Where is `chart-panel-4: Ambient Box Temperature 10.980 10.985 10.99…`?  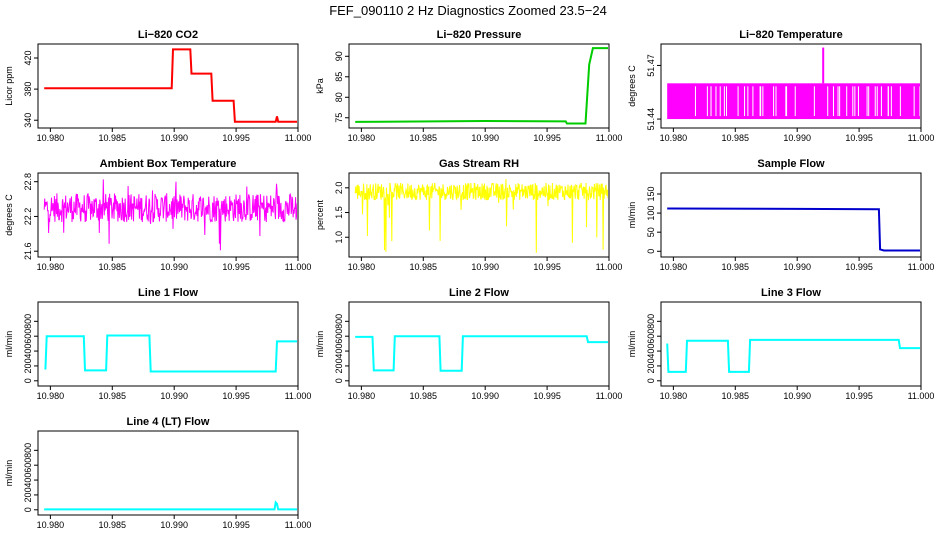
chart-panel-4: Ambient Box Temperature 10.980 10.985 10.99… is located at coordinates (157, 215).